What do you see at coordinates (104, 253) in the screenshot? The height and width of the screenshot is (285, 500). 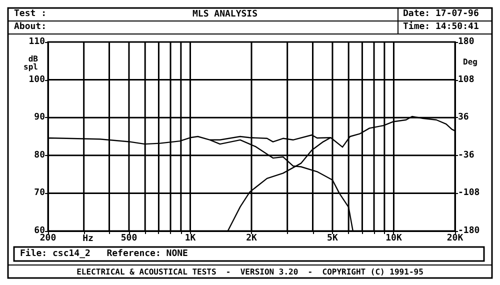 I see `text: File: csc14_2 Reference: NONE` at bounding box center [104, 253].